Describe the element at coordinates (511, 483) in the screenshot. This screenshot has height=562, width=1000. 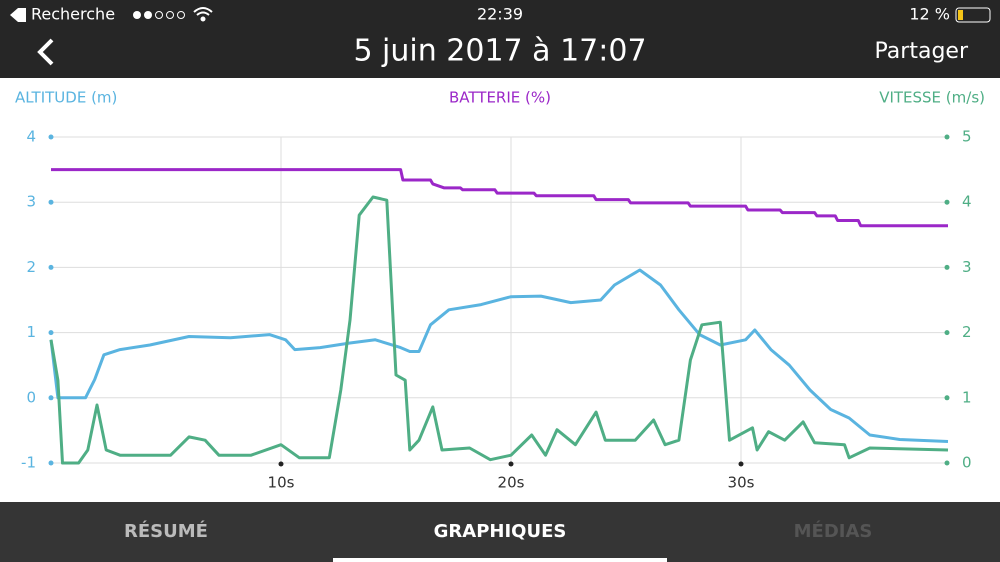
I see `x-tick-label: 20s` at that location.